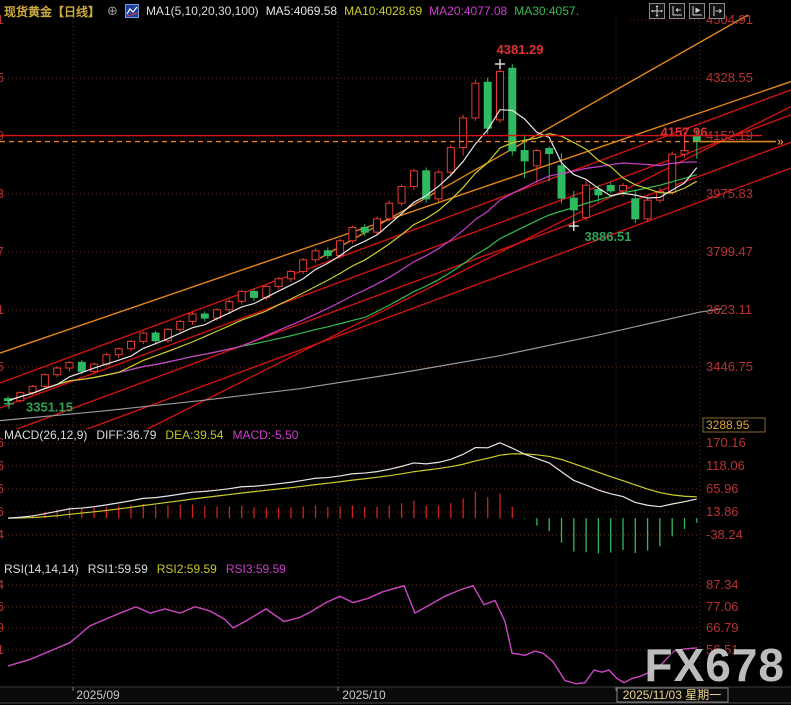 This screenshot has height=705, width=791. Describe the element at coordinates (28, 11) in the screenshot. I see `symbol-title: 现货黄金` at that location.